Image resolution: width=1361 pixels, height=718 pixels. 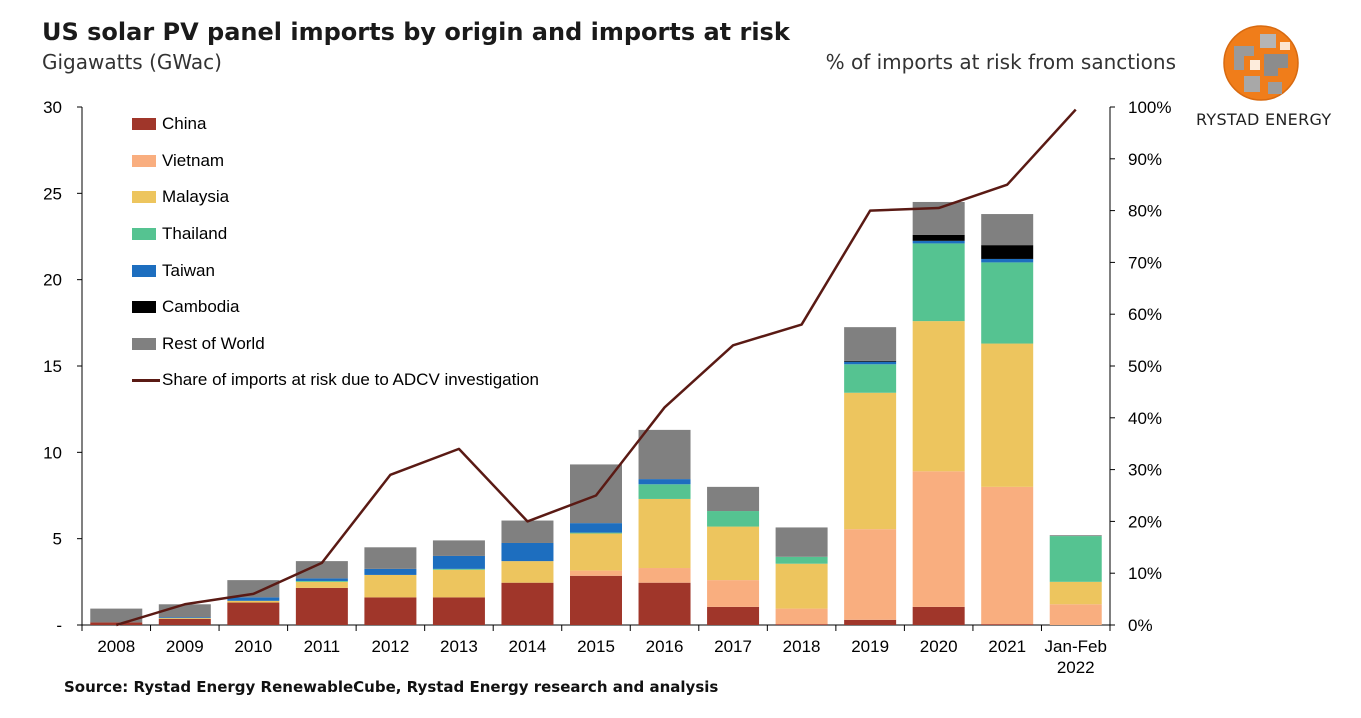 I want to click on right-axis-tick-label: 10%, so click(x=1145, y=573).